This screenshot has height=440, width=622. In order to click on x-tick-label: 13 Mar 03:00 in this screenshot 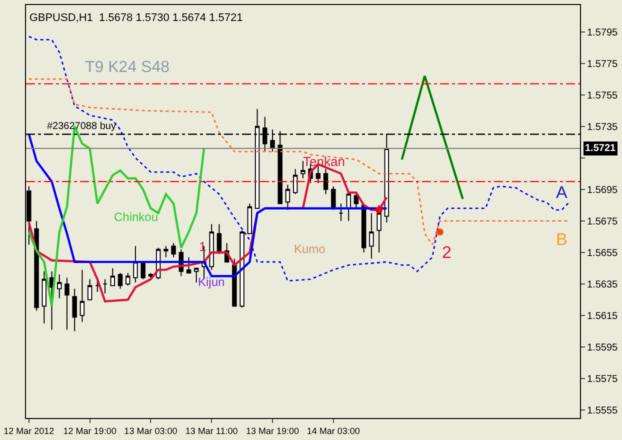, I will do `click(151, 431)`.